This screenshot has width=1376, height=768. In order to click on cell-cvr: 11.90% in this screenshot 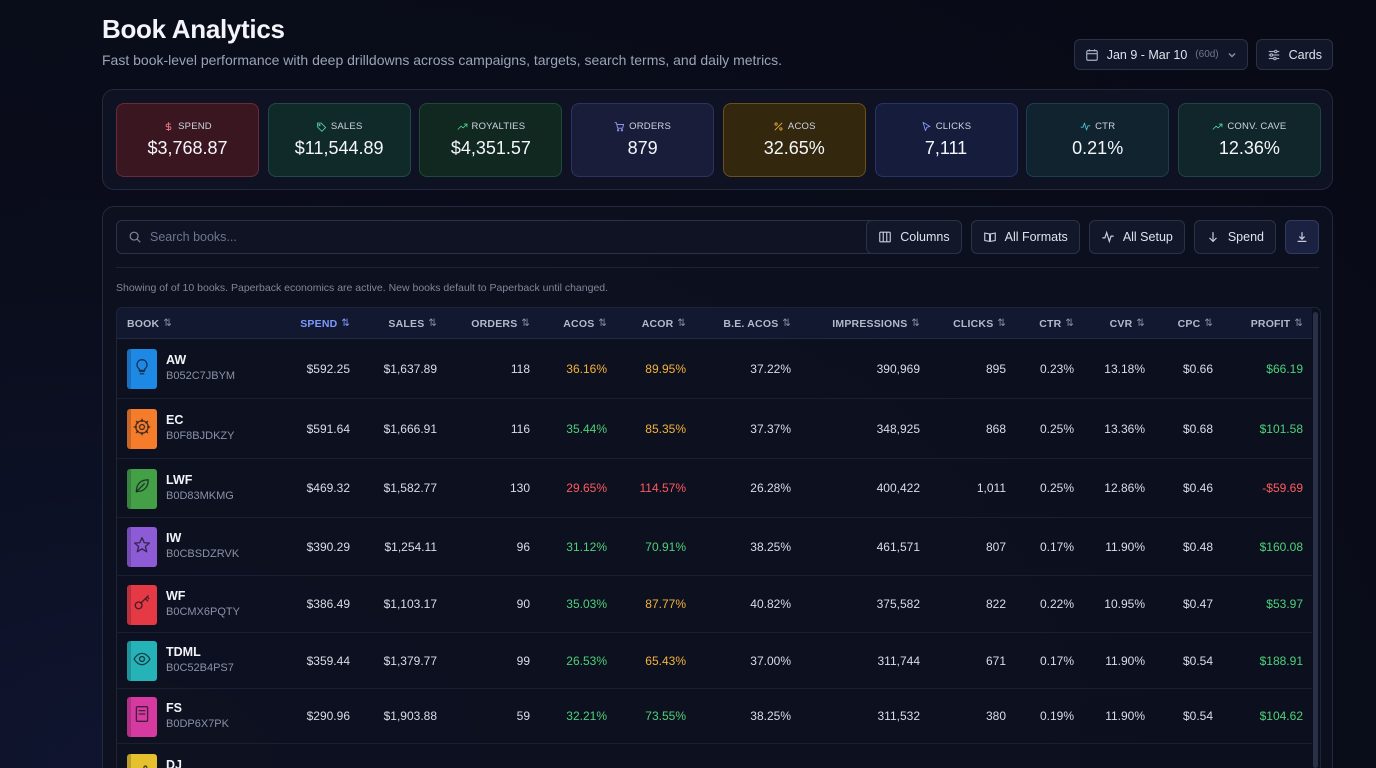, I will do `click(1125, 660)`.